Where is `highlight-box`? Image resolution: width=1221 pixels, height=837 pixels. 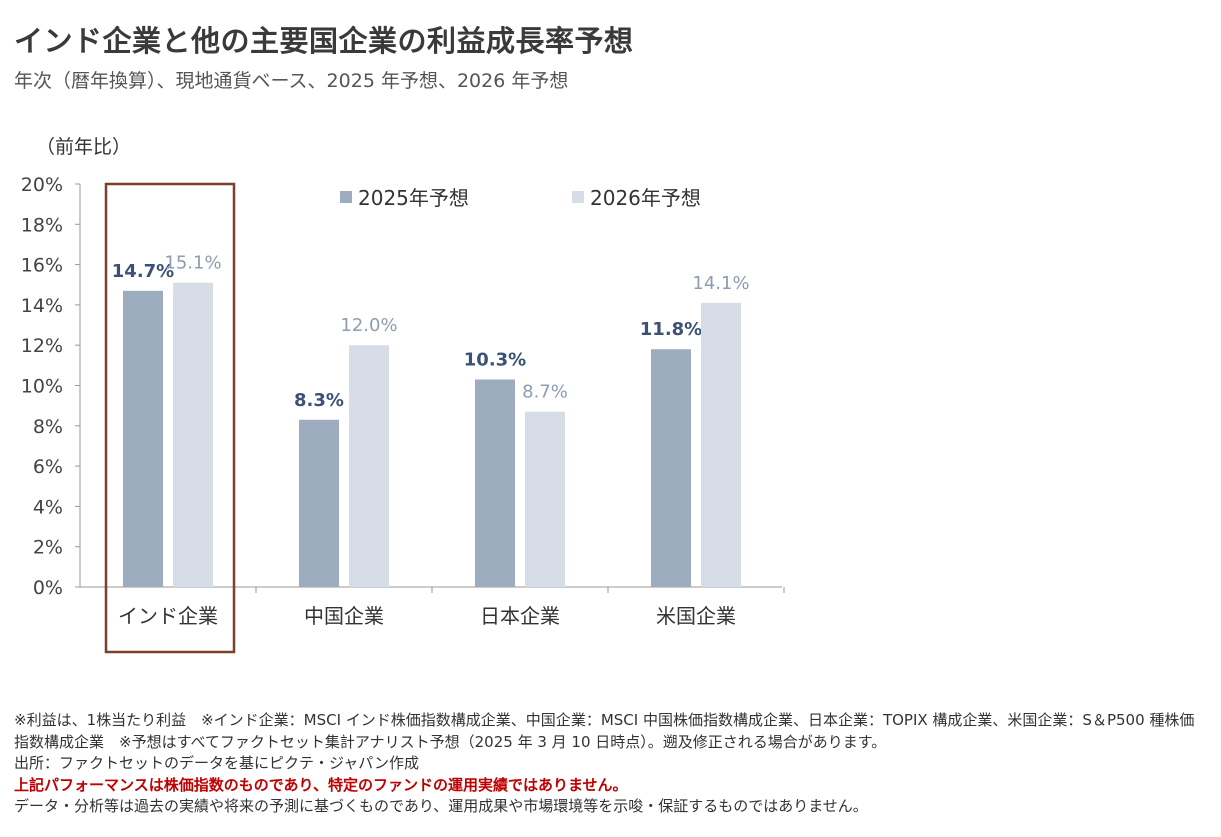 highlight-box is located at coordinates (170, 418).